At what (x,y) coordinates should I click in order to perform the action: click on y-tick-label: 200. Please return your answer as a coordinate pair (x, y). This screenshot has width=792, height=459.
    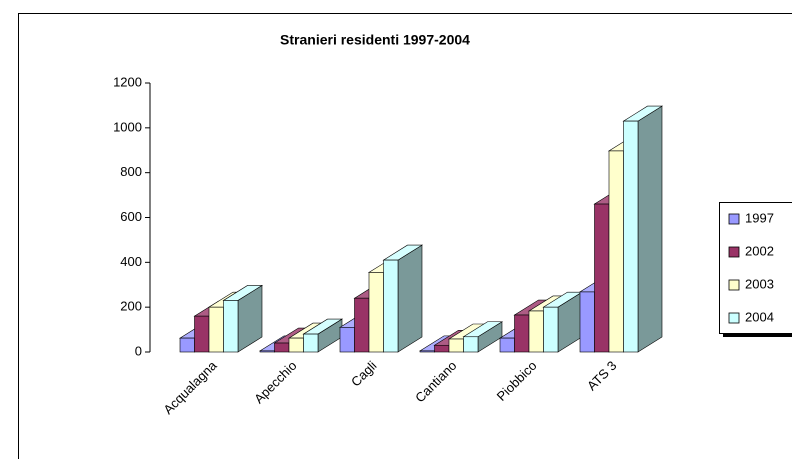
    Looking at the image, I should click on (131, 306).